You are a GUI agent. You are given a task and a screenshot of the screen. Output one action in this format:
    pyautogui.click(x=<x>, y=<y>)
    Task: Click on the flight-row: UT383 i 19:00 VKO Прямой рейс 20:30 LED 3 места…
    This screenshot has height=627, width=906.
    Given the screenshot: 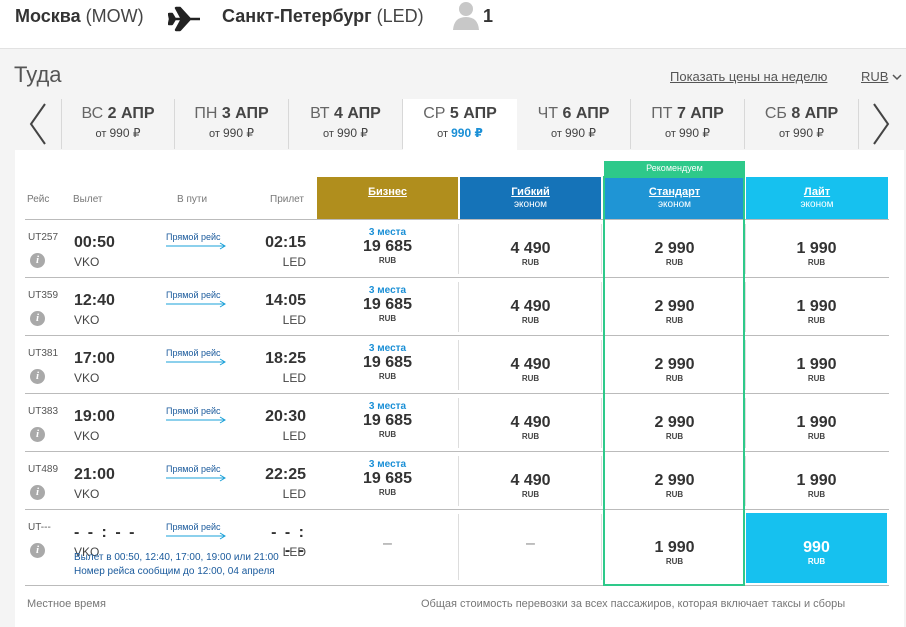 What is the action you would take?
    pyautogui.click(x=457, y=422)
    